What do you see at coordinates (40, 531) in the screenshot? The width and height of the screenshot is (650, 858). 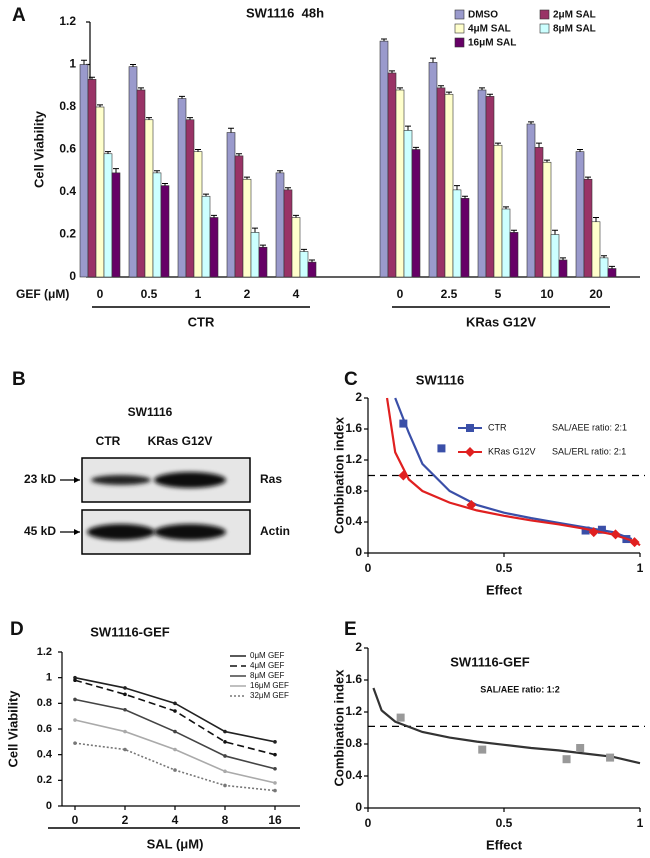 I see `band-size: 45 kD` at bounding box center [40, 531].